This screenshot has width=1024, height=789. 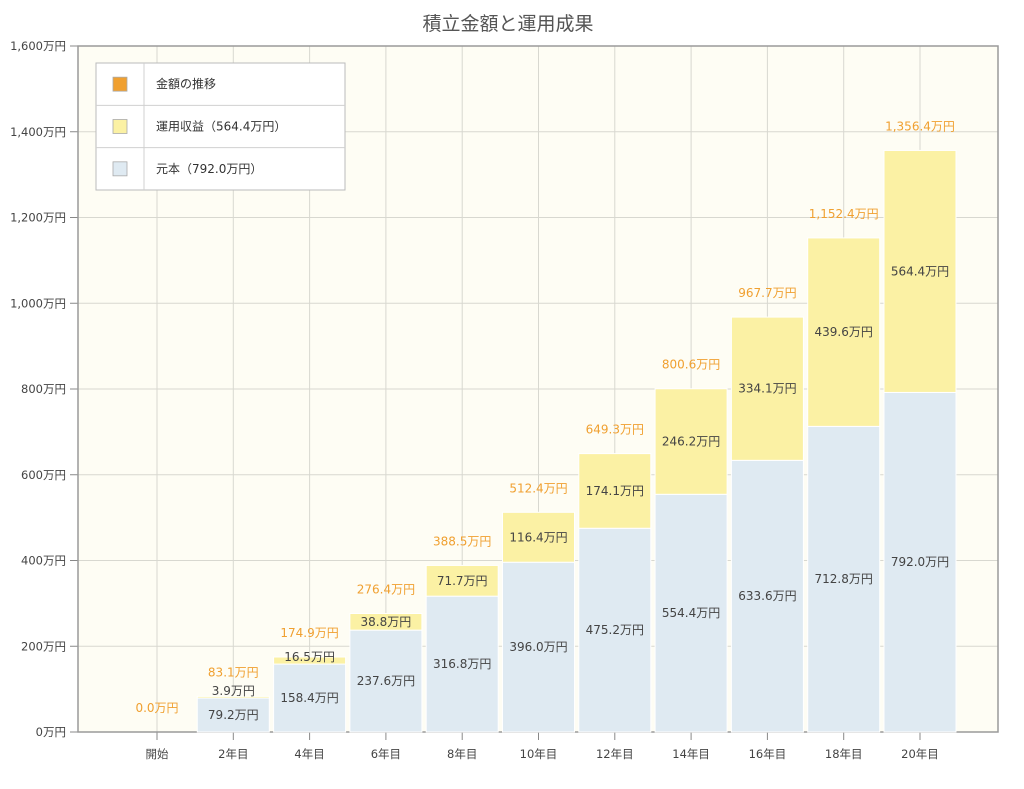 I want to click on return-label: 16.5万円, so click(x=309, y=657).